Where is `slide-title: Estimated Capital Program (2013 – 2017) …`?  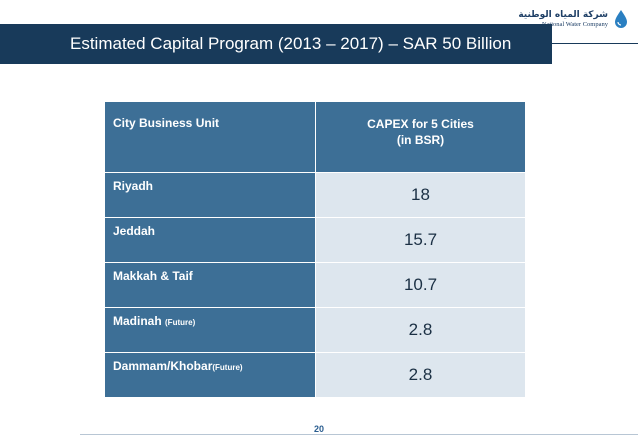 slide-title: Estimated Capital Program (2013 – 2017) … is located at coordinates (291, 43).